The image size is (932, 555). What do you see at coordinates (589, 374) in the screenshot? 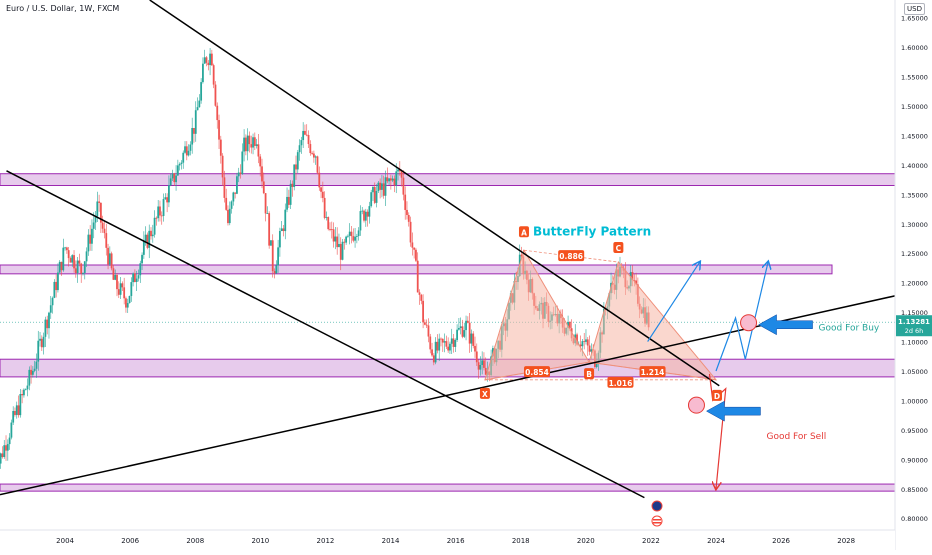
I see `point-b-label: B` at bounding box center [589, 374].